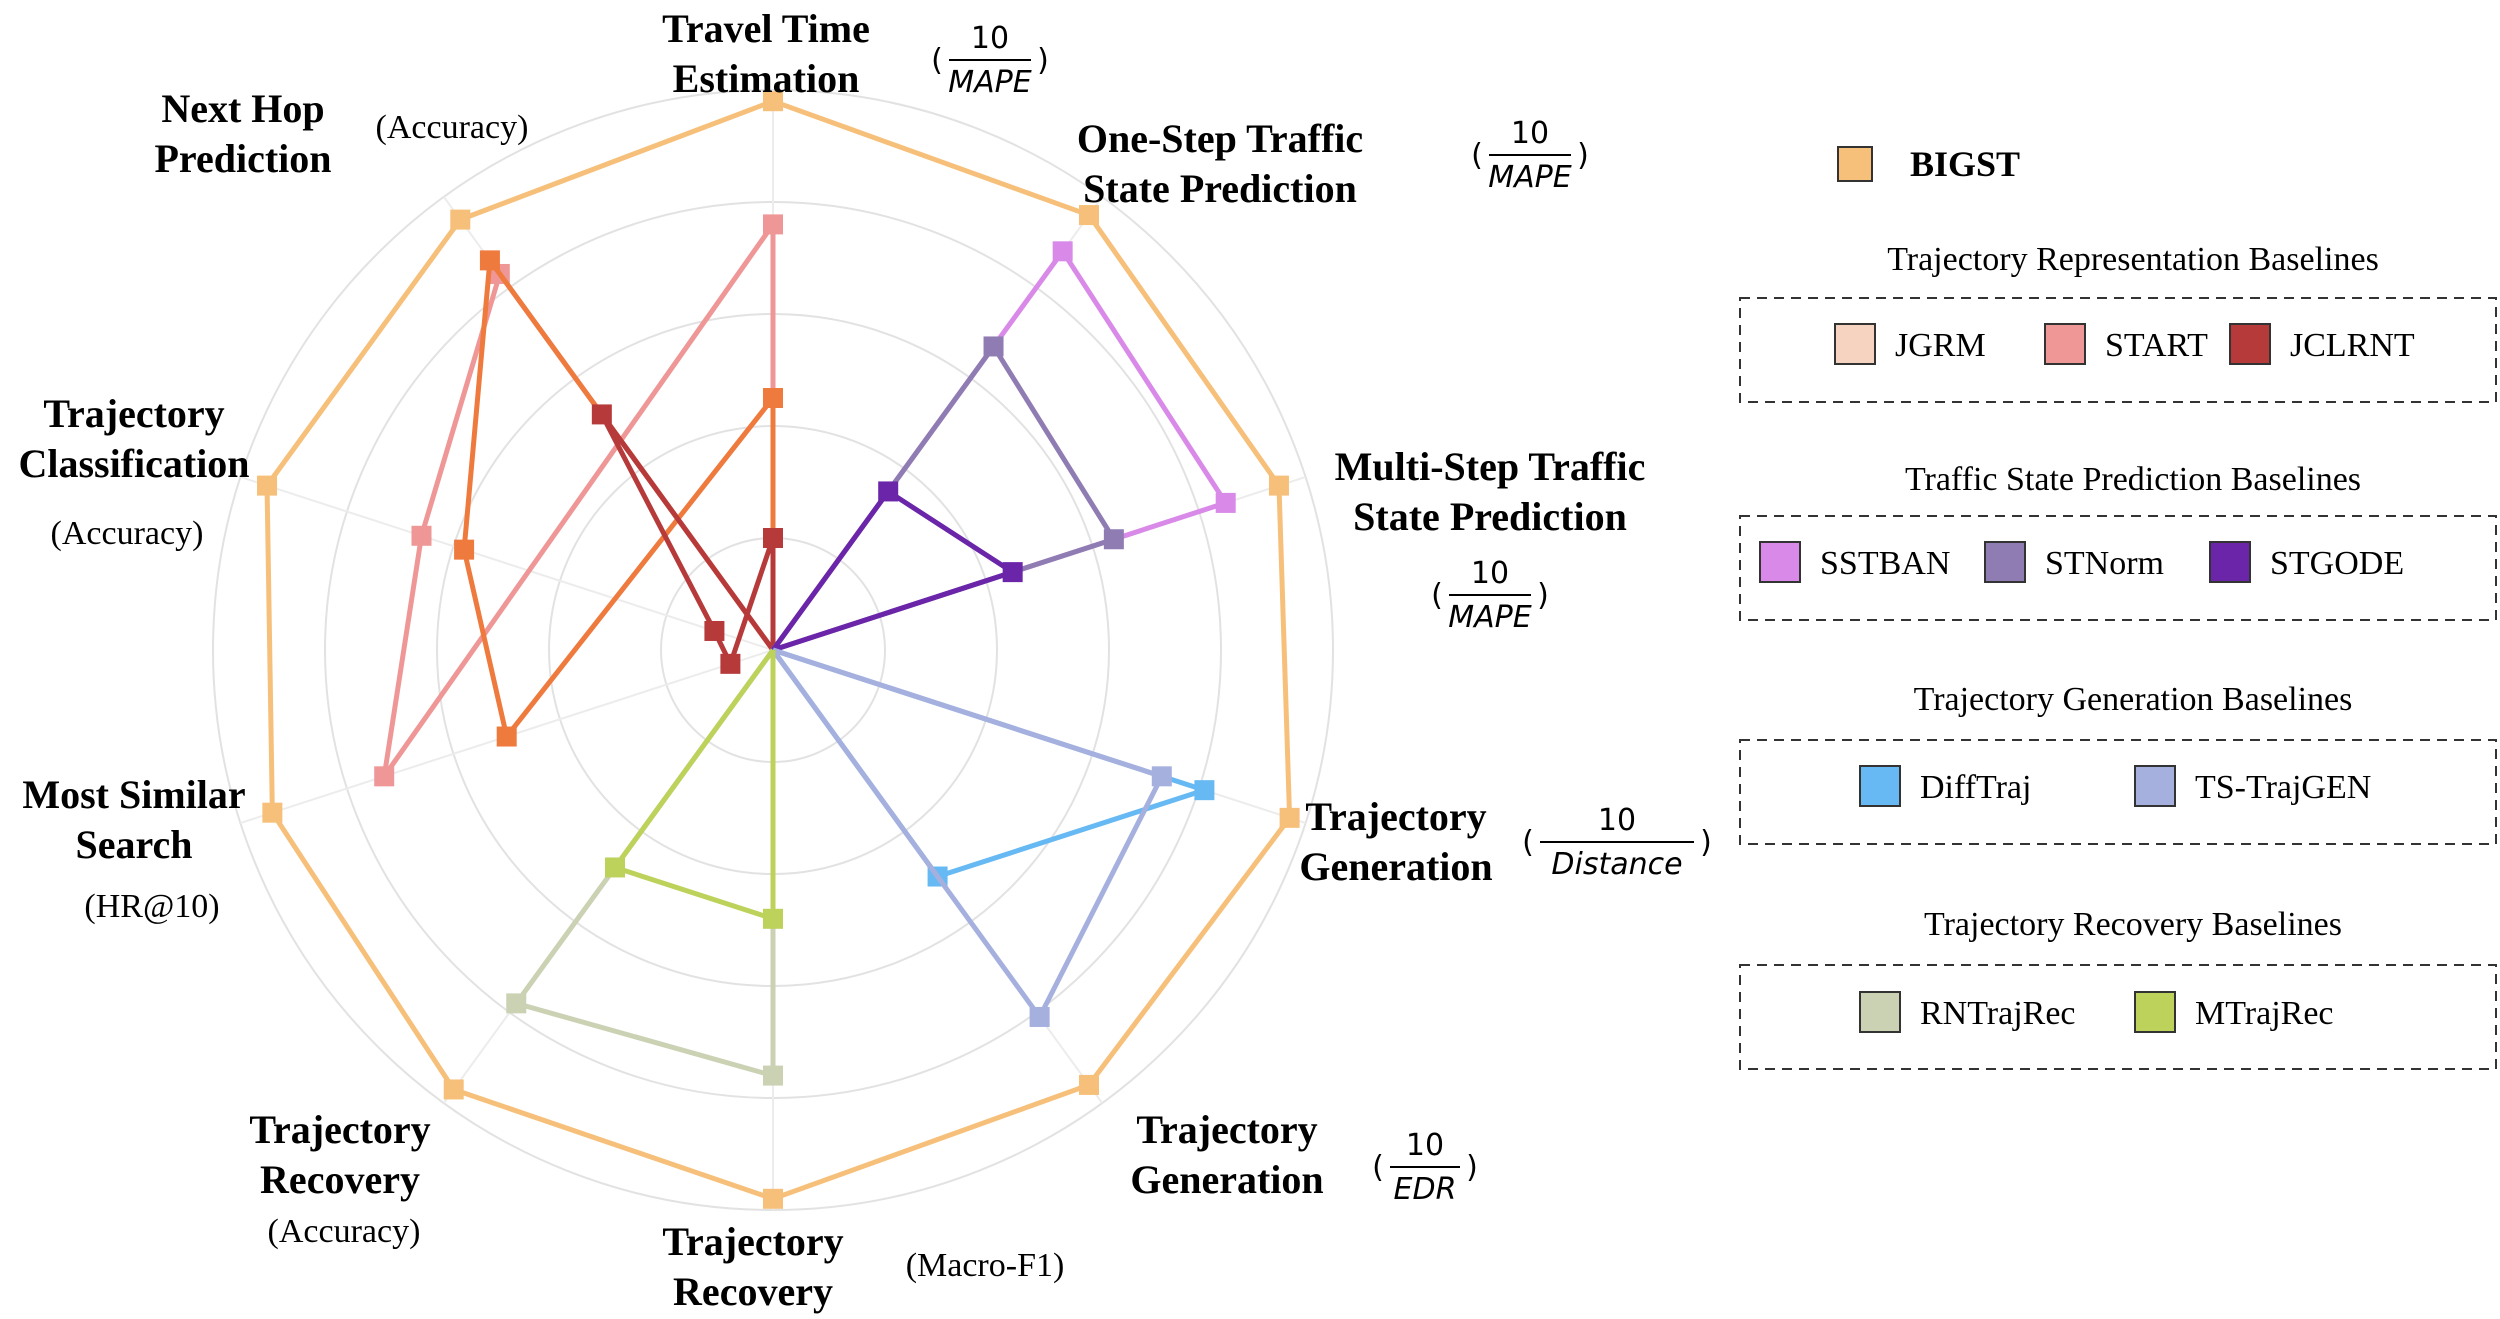 This screenshot has height=1319, width=2500. I want to click on legend-item: STGODE, so click(2306, 562).